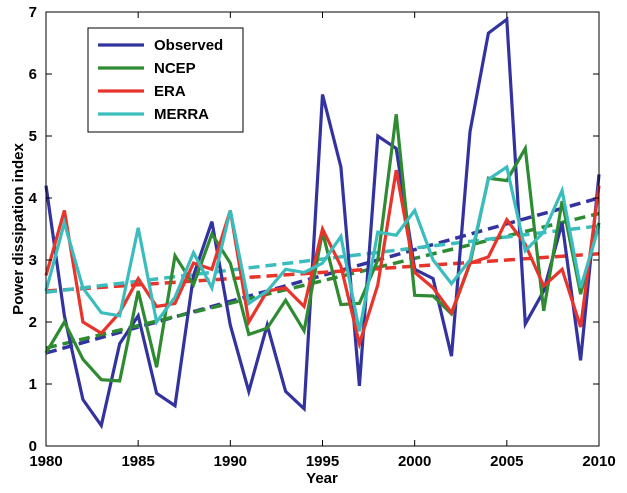 The height and width of the screenshot is (493, 627). What do you see at coordinates (322, 461) in the screenshot?
I see `x-tick-label: 1995` at bounding box center [322, 461].